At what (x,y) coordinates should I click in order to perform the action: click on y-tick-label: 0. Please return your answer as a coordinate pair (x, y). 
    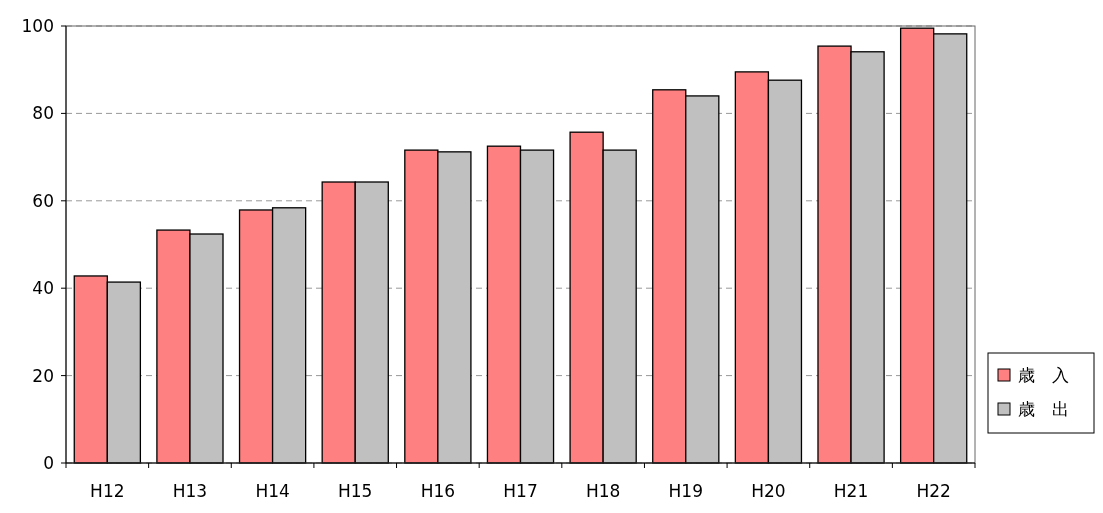
    Looking at the image, I should click on (48, 463).